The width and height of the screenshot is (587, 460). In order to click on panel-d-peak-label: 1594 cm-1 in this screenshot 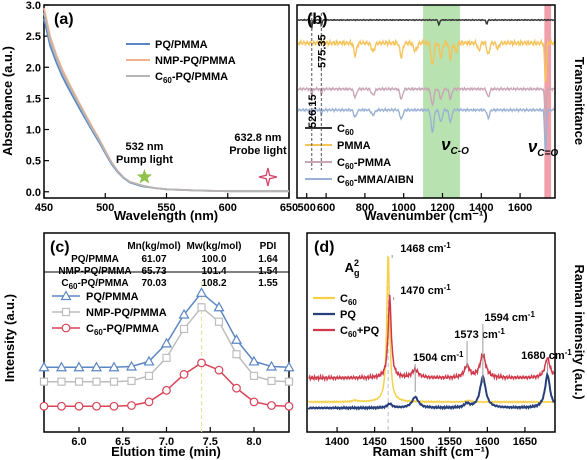, I will do `click(509, 317)`.